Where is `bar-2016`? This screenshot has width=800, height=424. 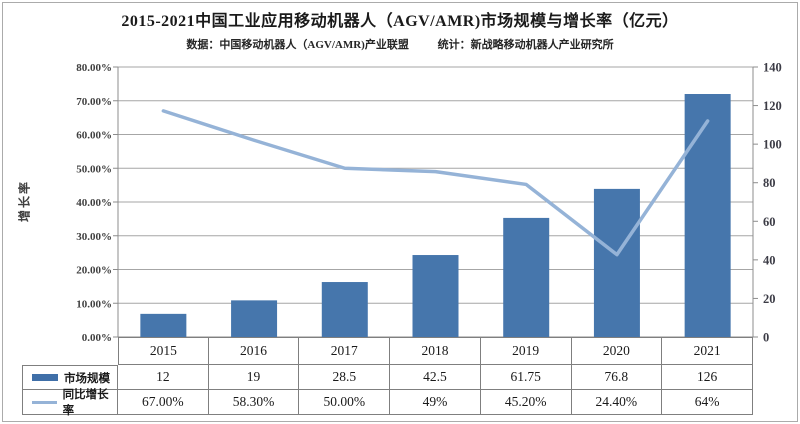 bar-2016 is located at coordinates (254, 318).